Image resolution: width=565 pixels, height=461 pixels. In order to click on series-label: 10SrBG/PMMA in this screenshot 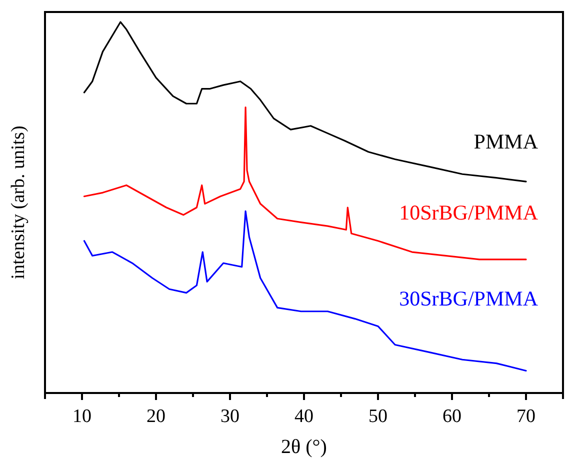, I will do `click(469, 212)`.